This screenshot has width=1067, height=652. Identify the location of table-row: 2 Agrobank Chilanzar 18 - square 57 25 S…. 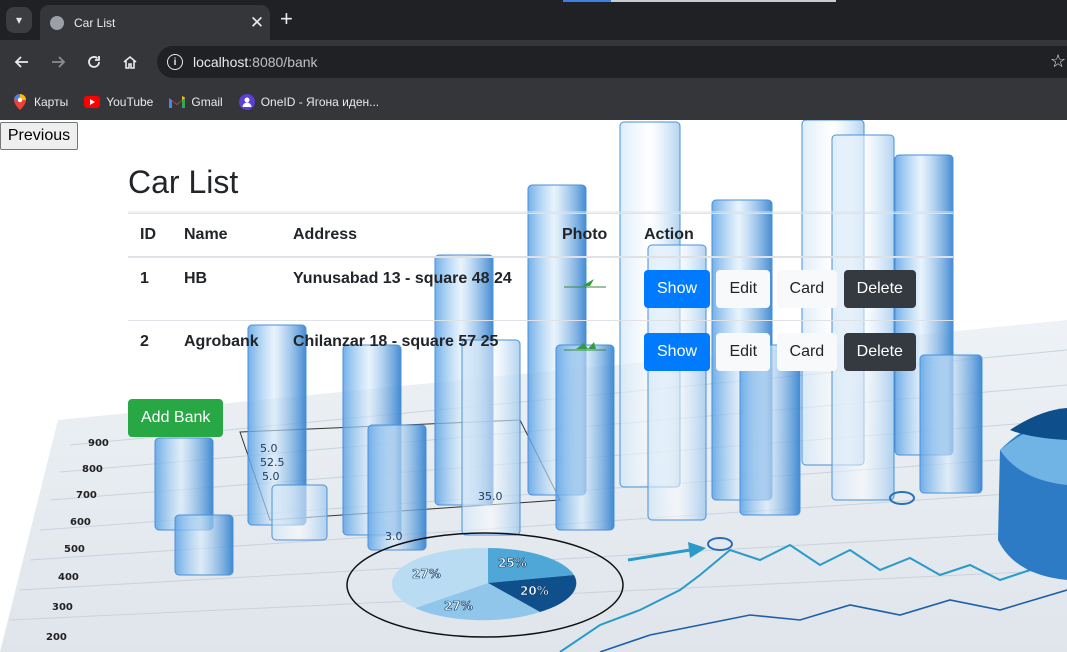
(540, 351).